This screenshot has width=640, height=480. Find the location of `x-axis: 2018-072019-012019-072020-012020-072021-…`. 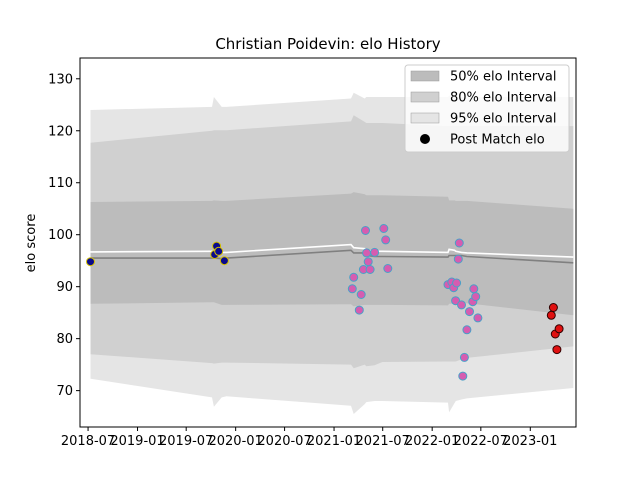

x-axis: 2018-072019-012019-072020-012020-072021-… is located at coordinates (309, 438).